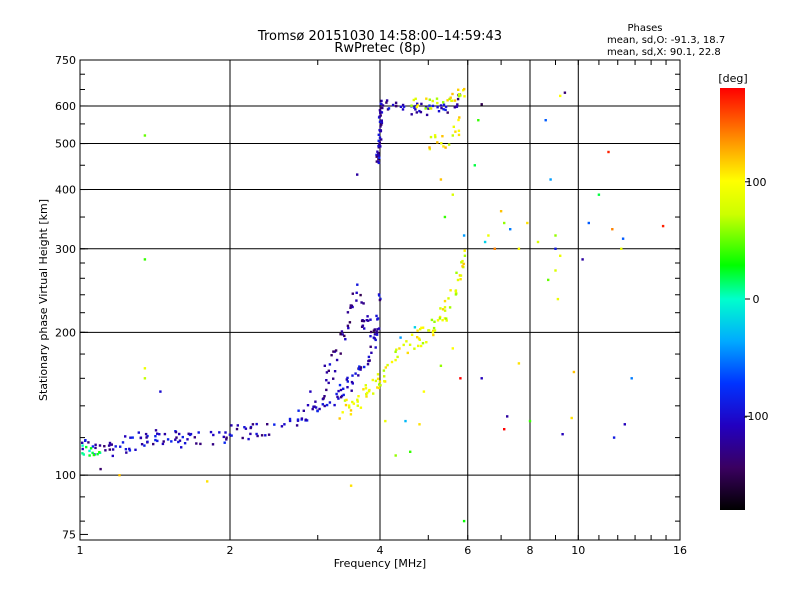 This screenshot has width=800, height=600. What do you see at coordinates (756, 299) in the screenshot?
I see `colorbar-ticks: 100 0 -100` at bounding box center [756, 299].